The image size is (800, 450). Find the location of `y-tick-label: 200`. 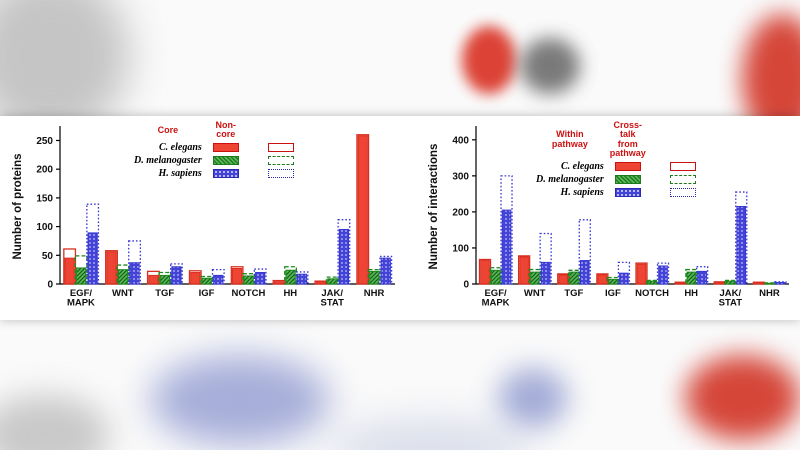

y-tick-label: 200 is located at coordinates (460, 212).